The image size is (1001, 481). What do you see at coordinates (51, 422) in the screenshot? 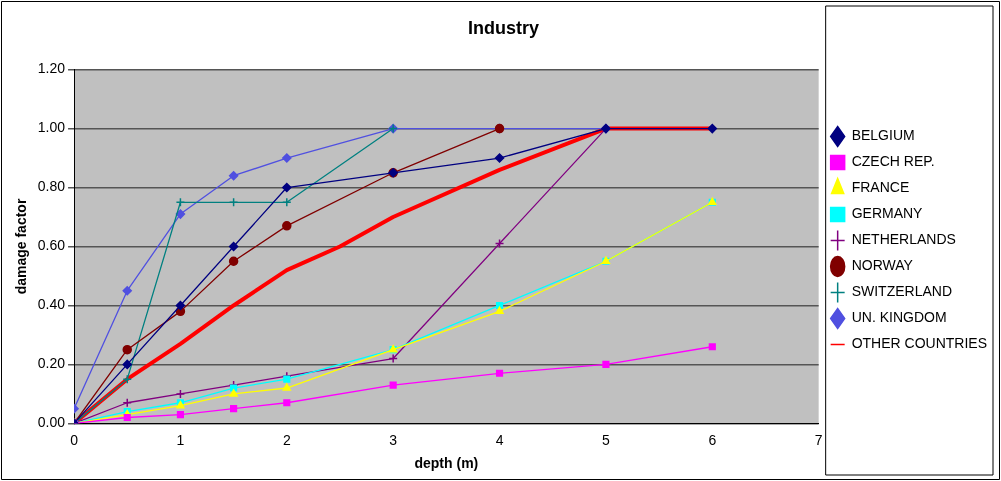
I see `y-tick-label: 0.00` at bounding box center [51, 422].